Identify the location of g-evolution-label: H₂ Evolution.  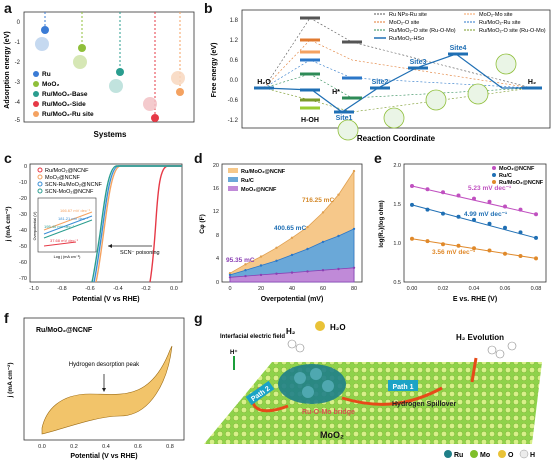
(480, 337).